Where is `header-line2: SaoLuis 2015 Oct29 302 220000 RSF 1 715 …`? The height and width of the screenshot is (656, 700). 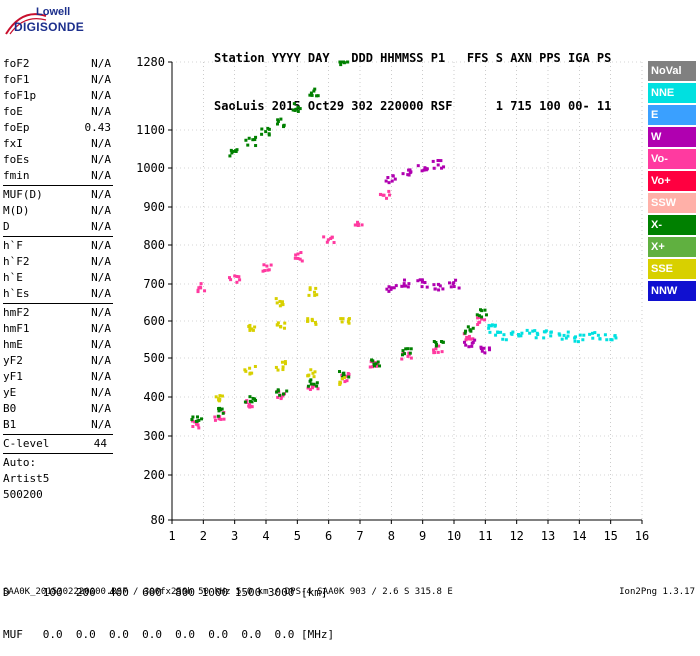
header-line2: SaoLuis 2015 Oct29 302 220000 RSF 1 715 … is located at coordinates (413, 106).